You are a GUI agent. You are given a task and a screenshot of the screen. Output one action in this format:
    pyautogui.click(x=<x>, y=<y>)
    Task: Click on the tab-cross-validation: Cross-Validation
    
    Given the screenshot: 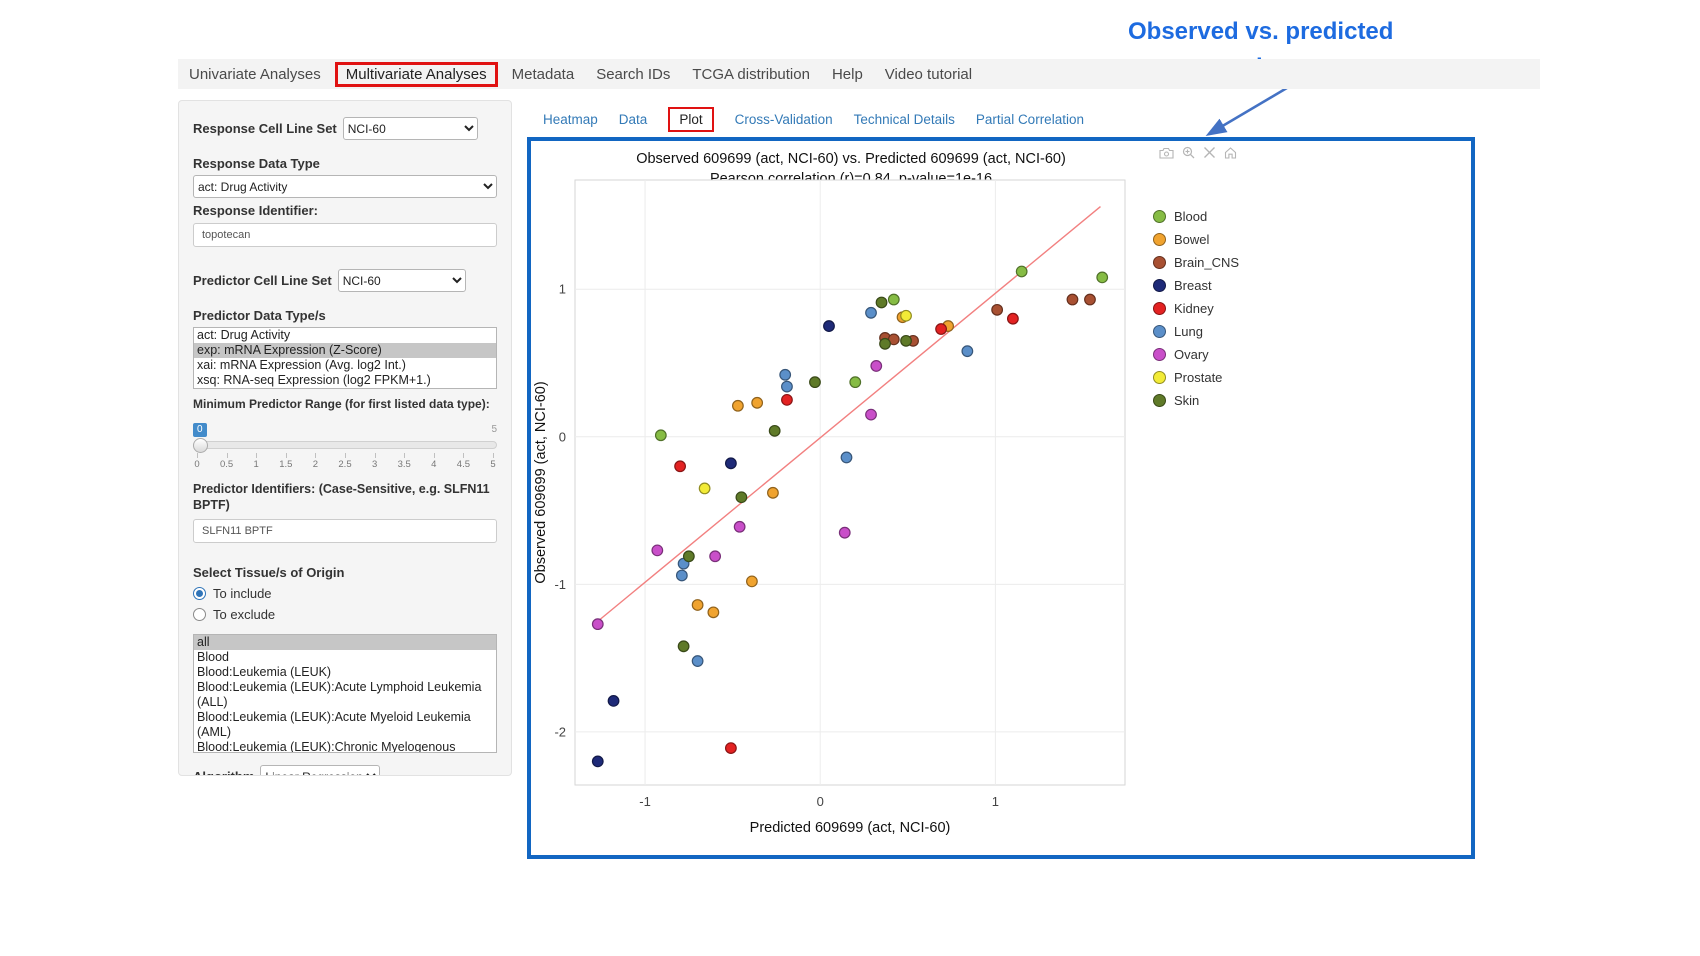 What is the action you would take?
    pyautogui.click(x=783, y=119)
    